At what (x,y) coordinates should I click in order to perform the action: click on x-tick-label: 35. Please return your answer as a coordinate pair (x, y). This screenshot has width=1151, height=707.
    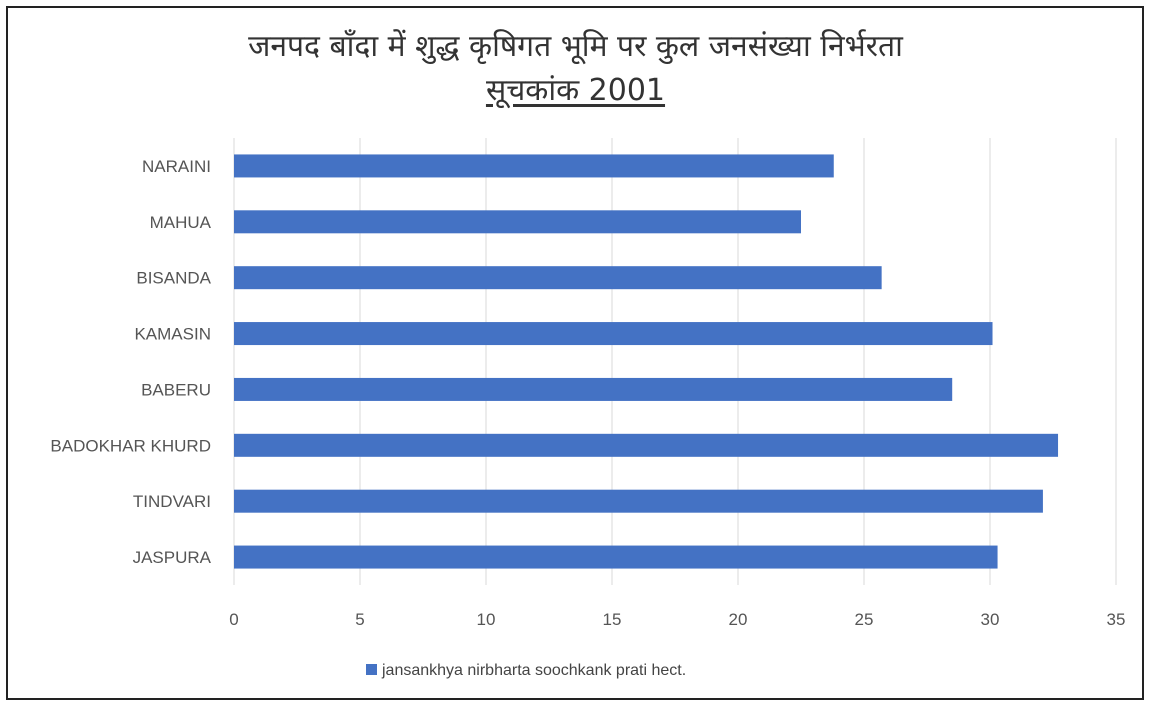
    Looking at the image, I should click on (1116, 619).